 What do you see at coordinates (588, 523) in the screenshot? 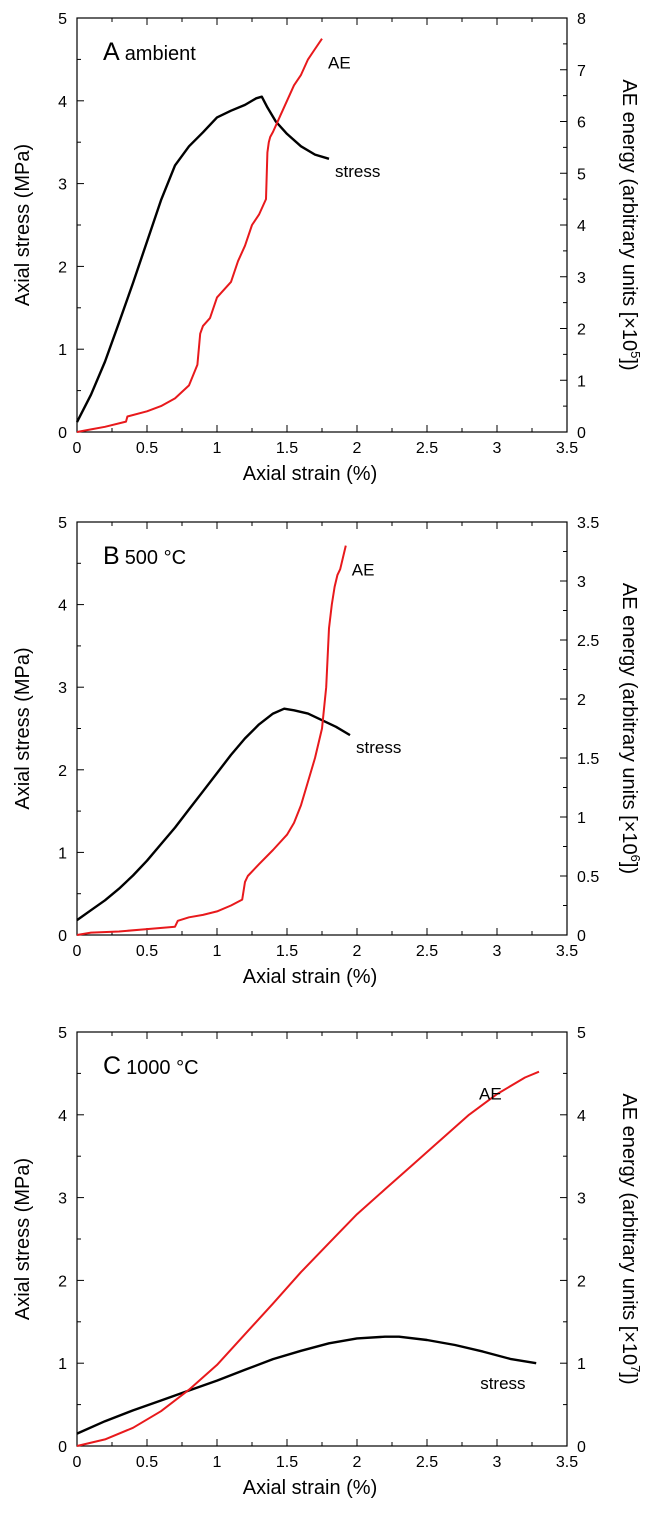
I see `y-tick-label-right: 3.5` at bounding box center [588, 523].